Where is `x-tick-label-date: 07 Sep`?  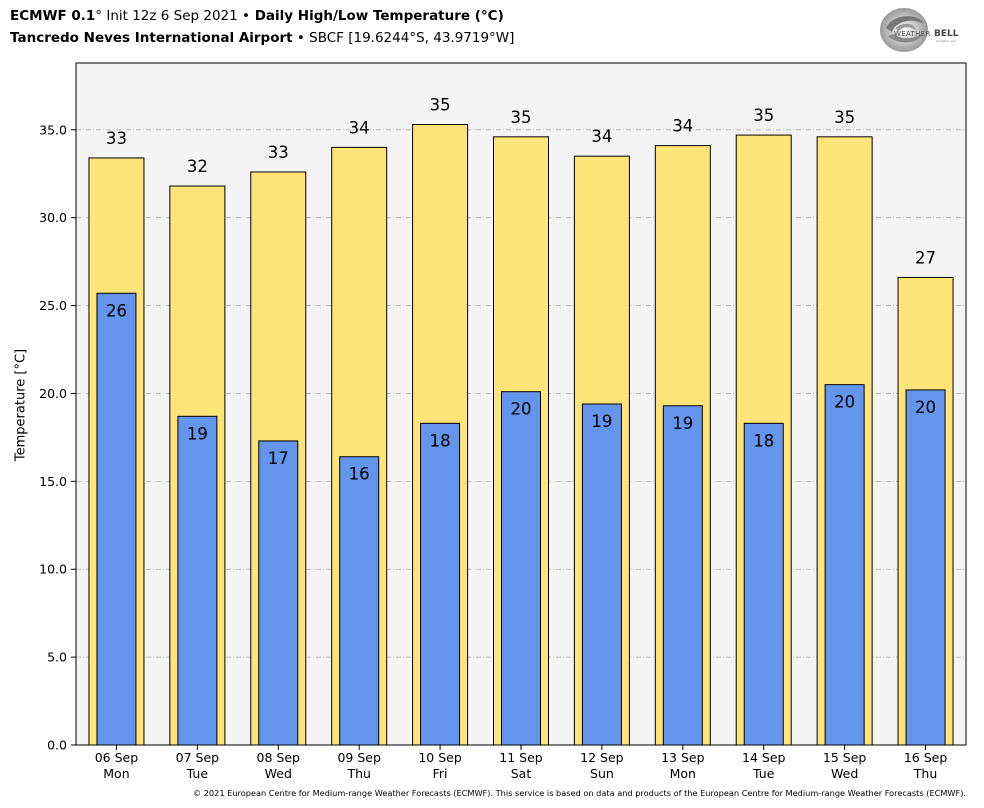
x-tick-label-date: 07 Sep is located at coordinates (198, 757).